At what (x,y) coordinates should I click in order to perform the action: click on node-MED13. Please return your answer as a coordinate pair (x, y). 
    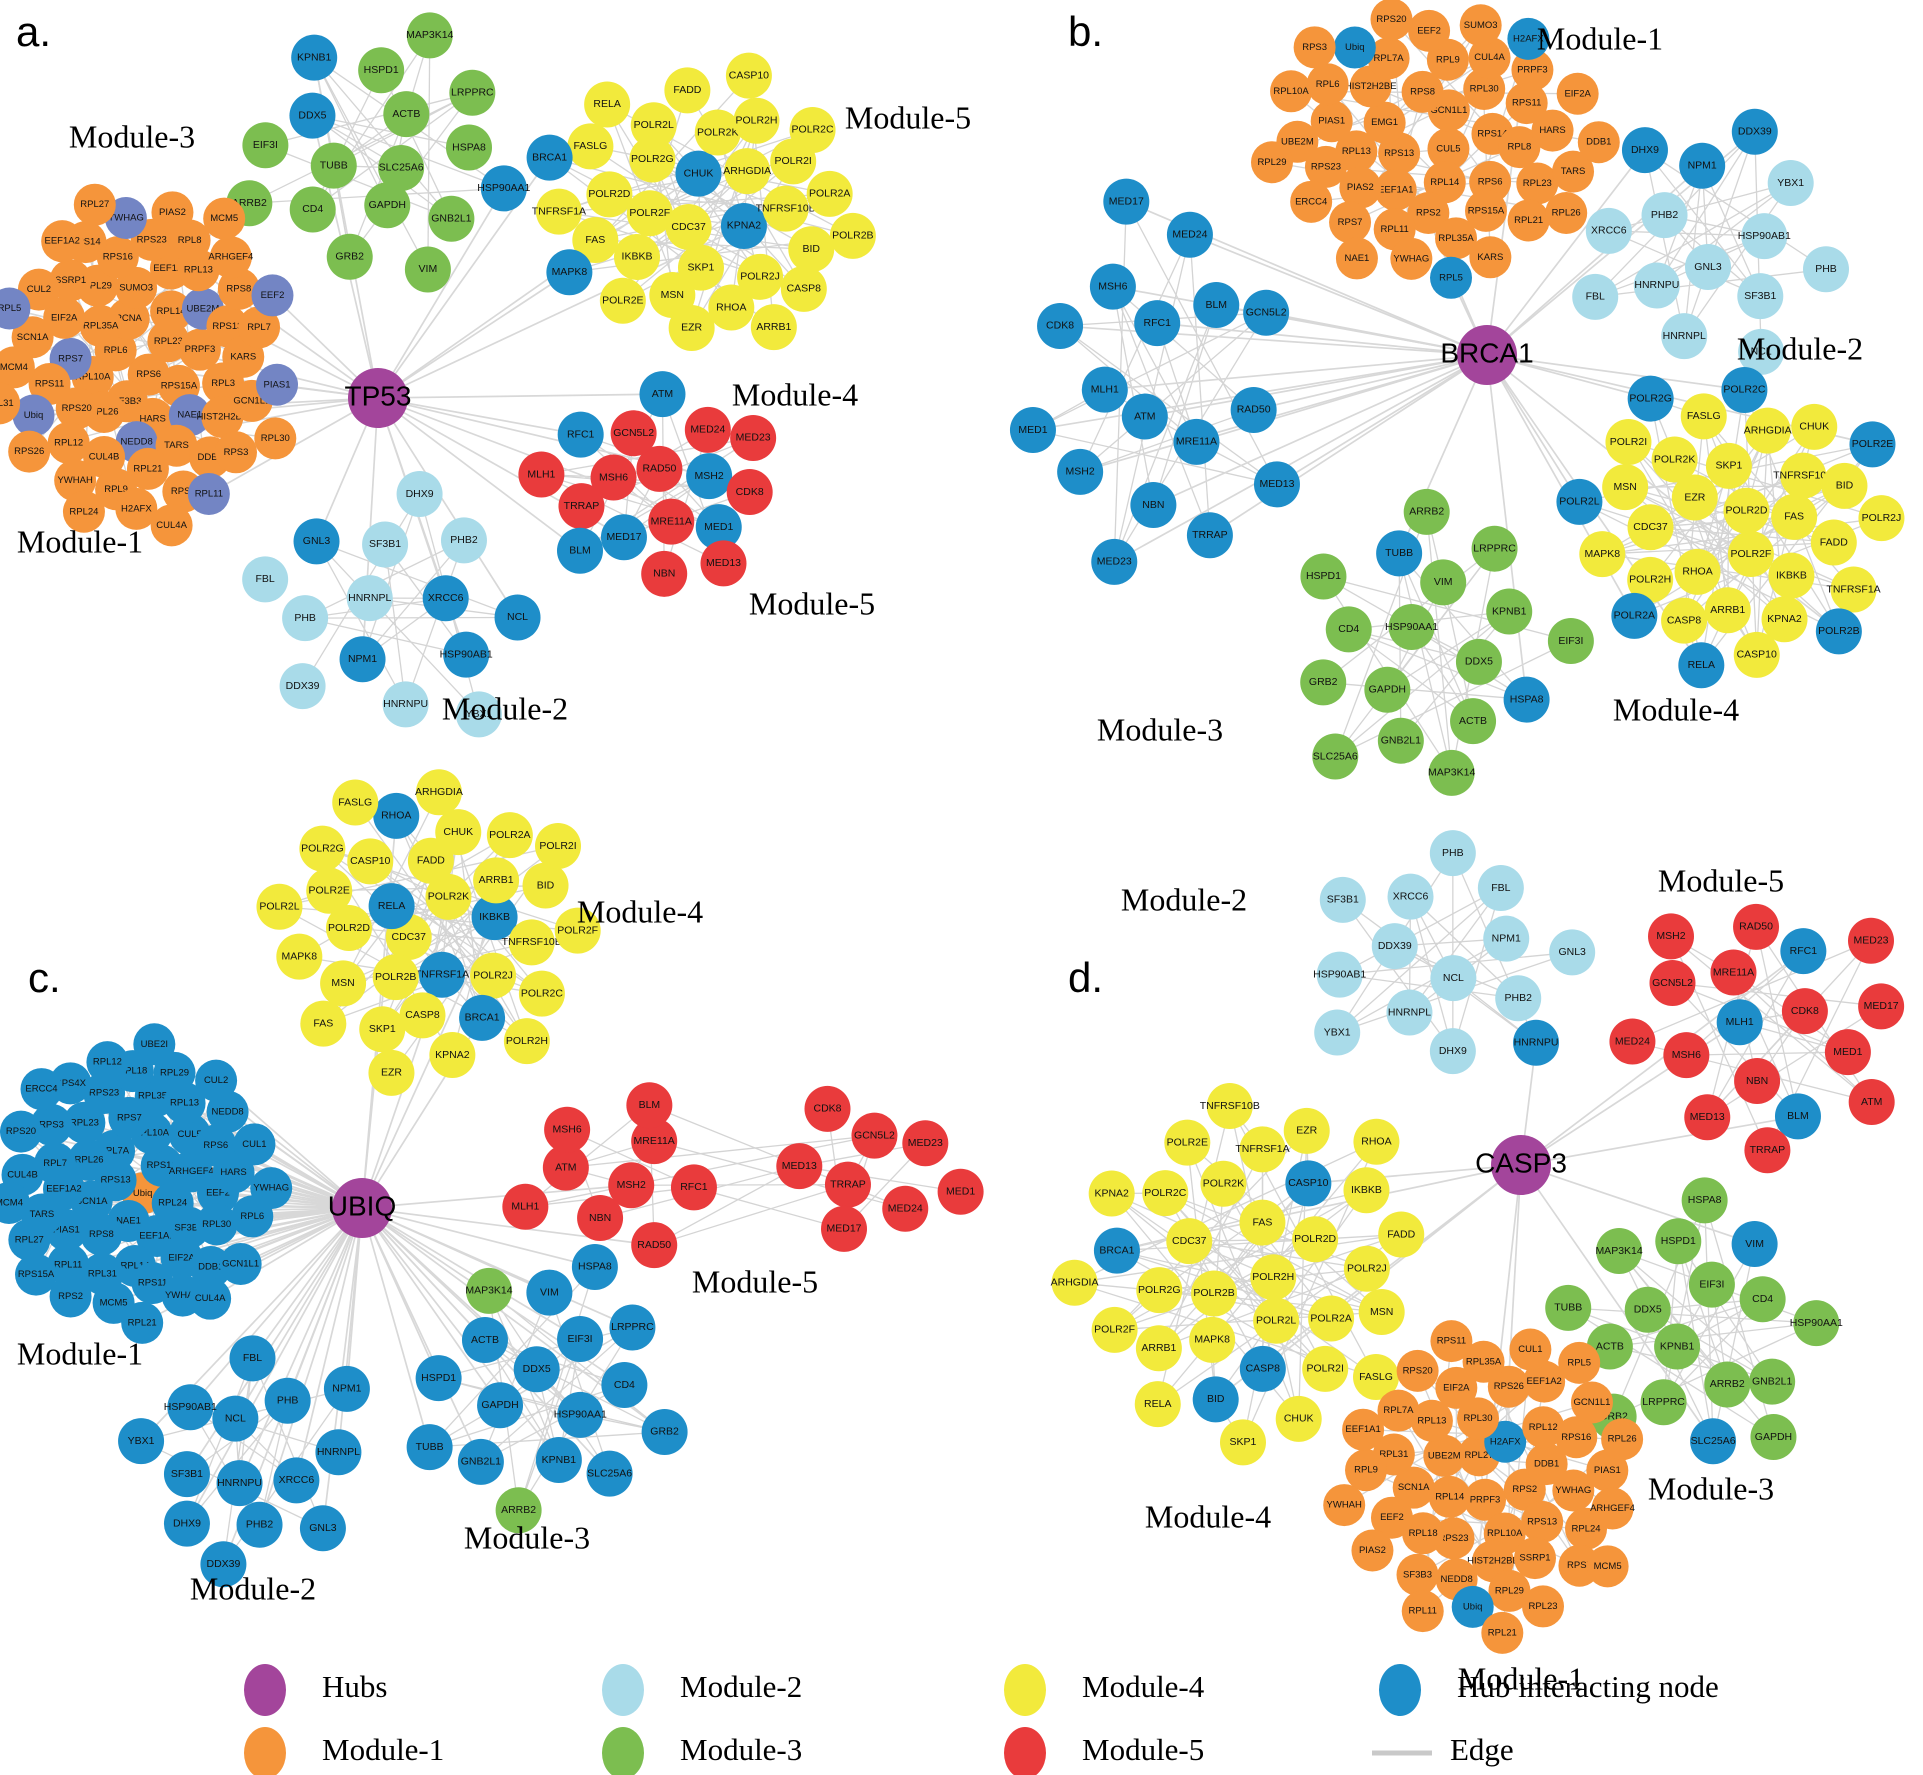
    Looking at the image, I should click on (1707, 1117).